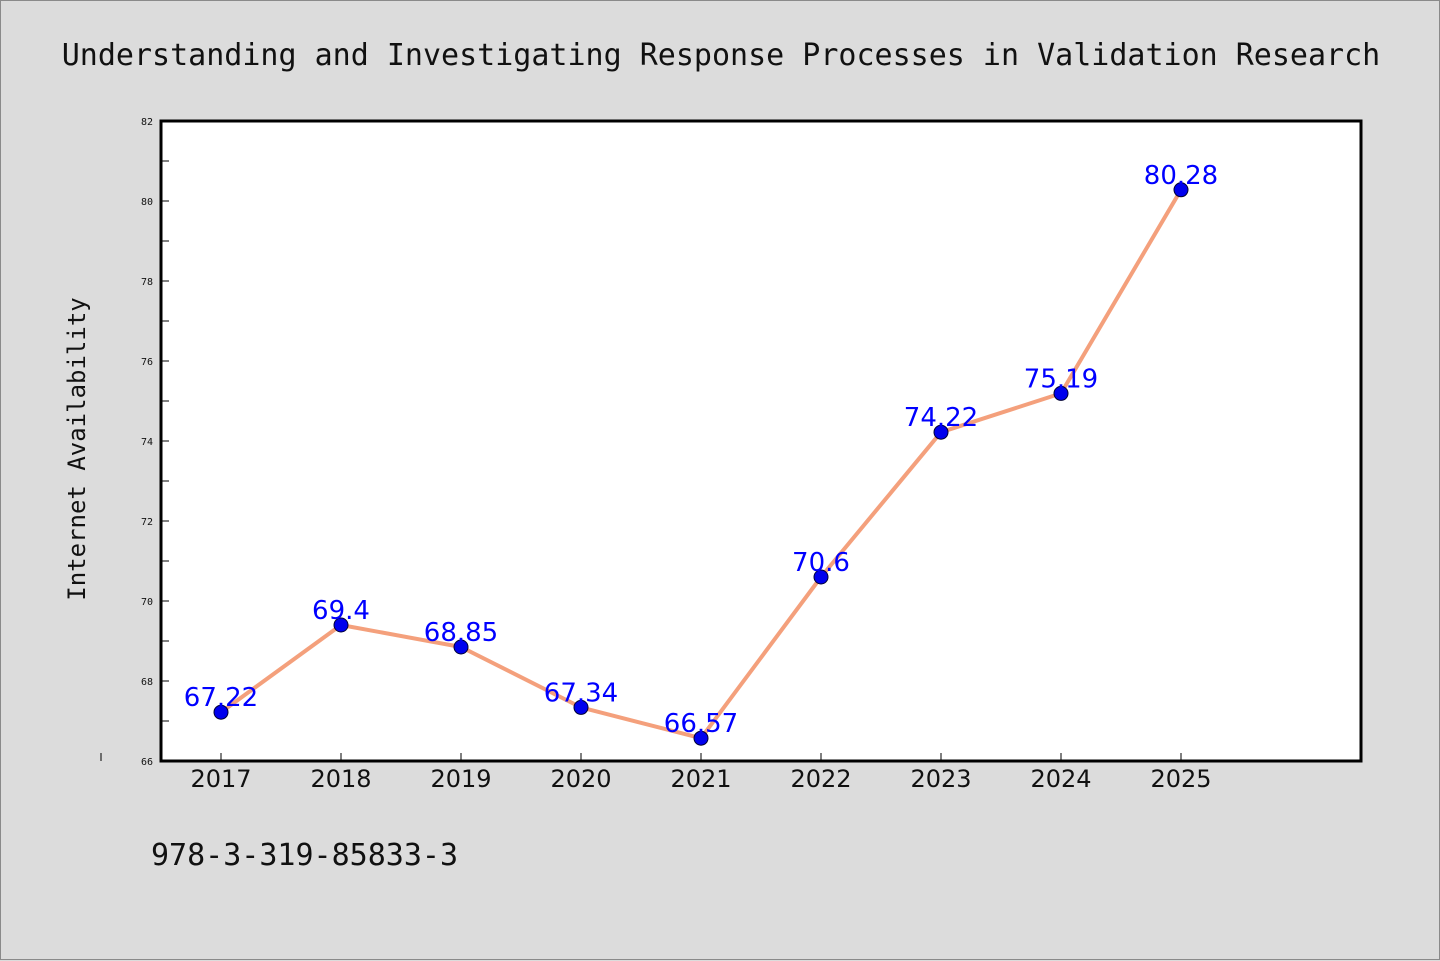 This screenshot has width=1440, height=961. Describe the element at coordinates (1060, 779) in the screenshot. I see `x-tick-label: 2024` at that location.